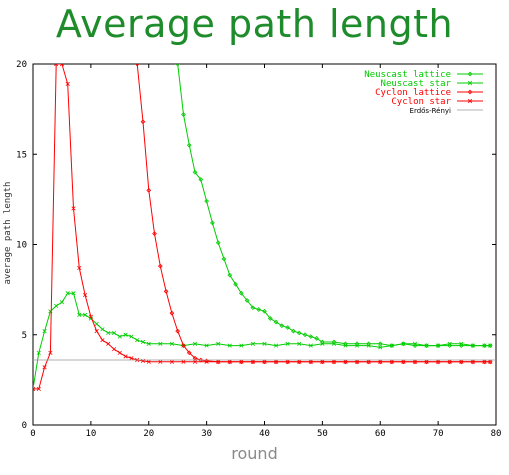  Describe the element at coordinates (24, 426) in the screenshot. I see `y-tick-label: 0` at that location.